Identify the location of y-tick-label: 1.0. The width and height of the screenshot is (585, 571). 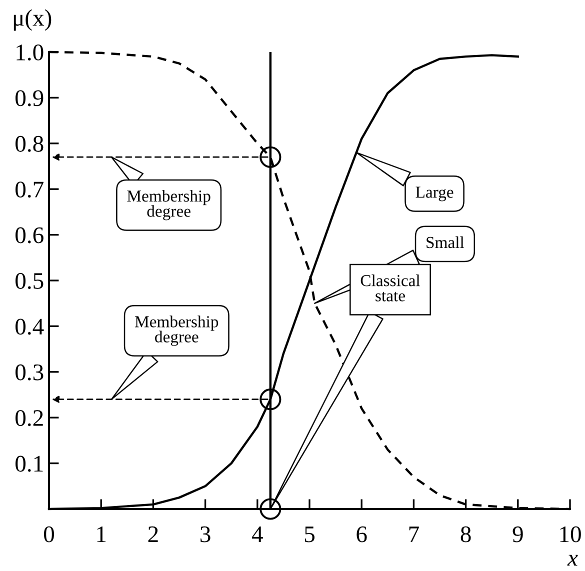
(30, 52).